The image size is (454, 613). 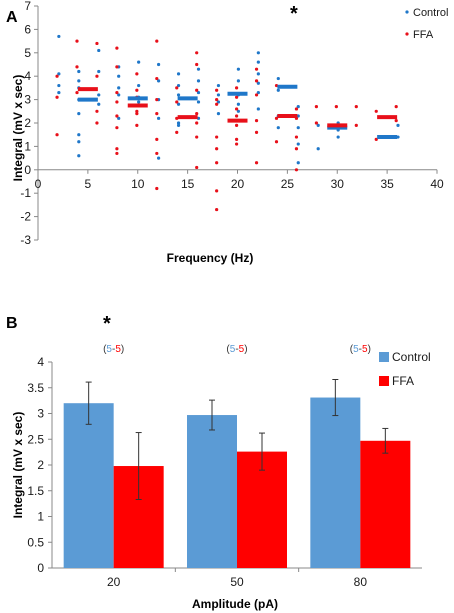 What do you see at coordinates (27, 53) in the screenshot?
I see `y-tick-label: 5` at bounding box center [27, 53].